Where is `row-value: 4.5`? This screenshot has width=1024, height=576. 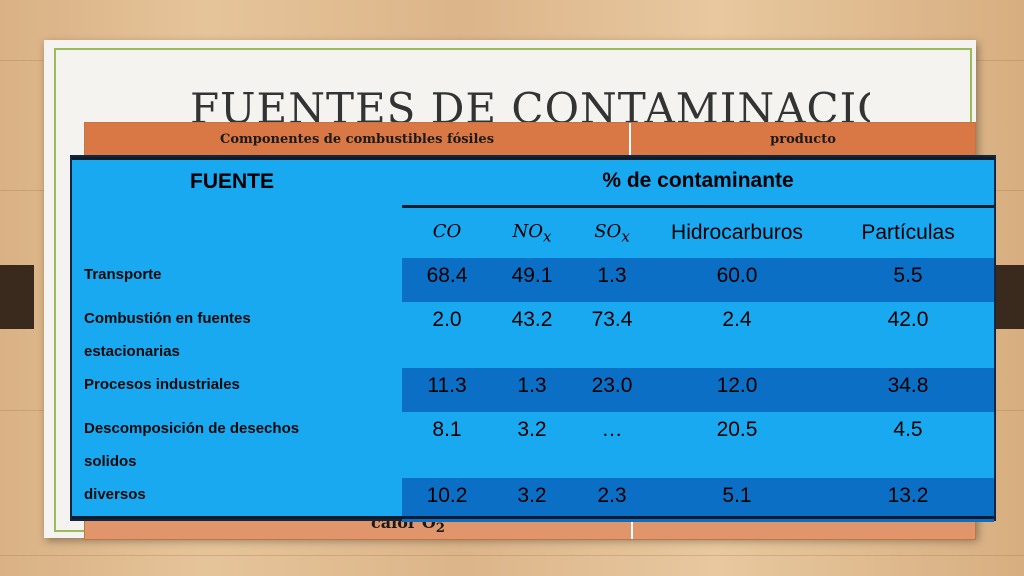 row-value: 4.5 is located at coordinates (908, 445).